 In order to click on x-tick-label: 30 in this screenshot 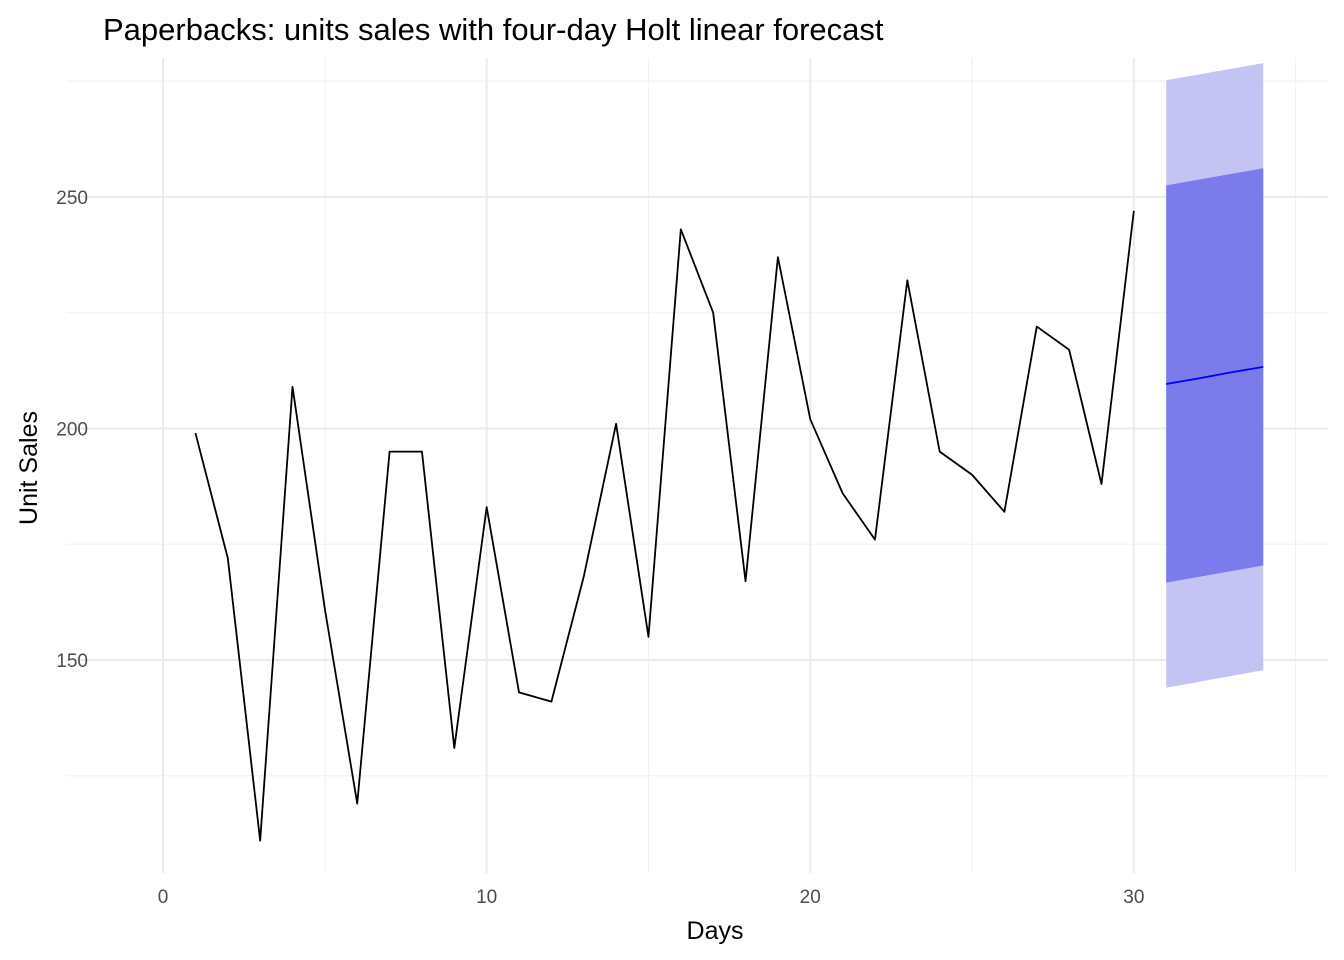, I will do `click(1133, 897)`.